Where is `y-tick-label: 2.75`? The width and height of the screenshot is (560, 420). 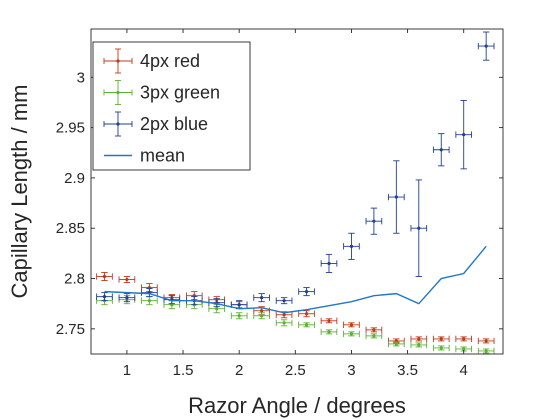 y-tick-label: 2.75 is located at coordinates (70, 329).